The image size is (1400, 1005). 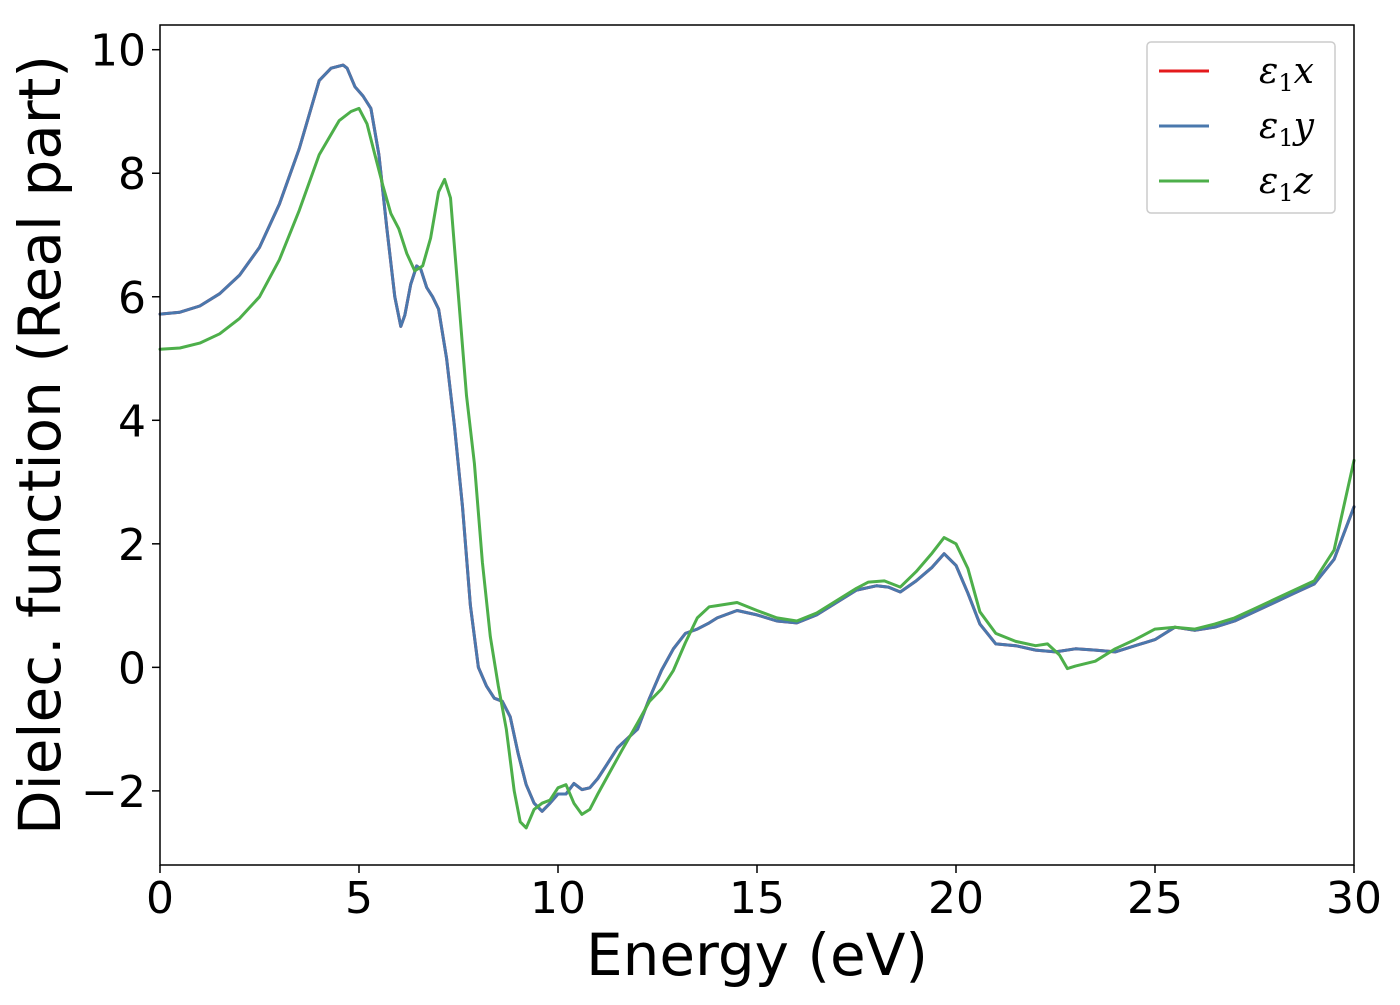 What do you see at coordinates (1287, 129) in the screenshot?
I see `legend-label-y: ε1y` at bounding box center [1287, 129].